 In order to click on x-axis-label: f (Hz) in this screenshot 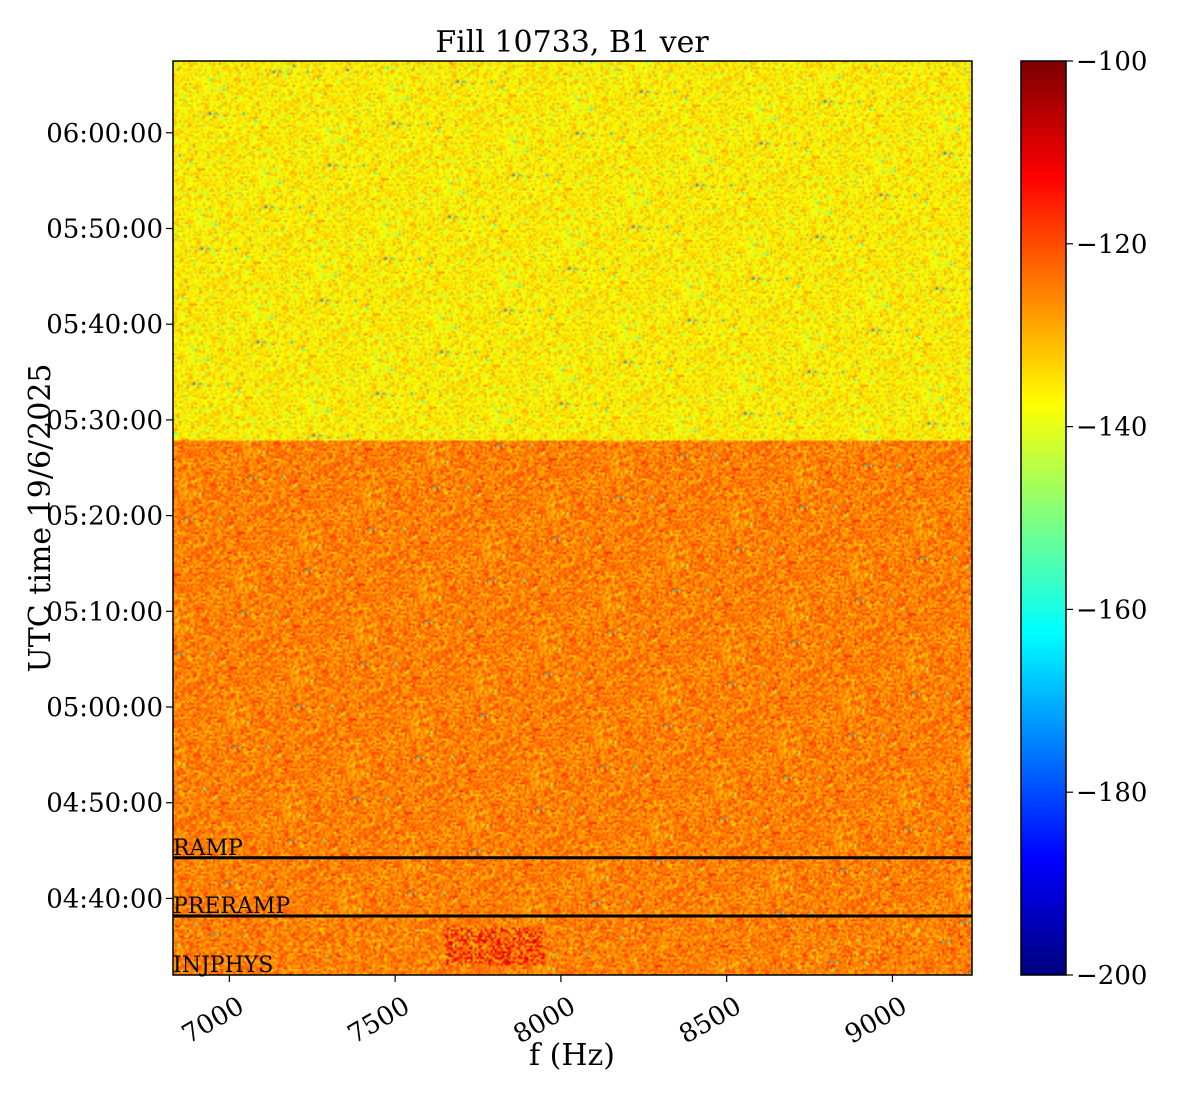, I will do `click(572, 1055)`.